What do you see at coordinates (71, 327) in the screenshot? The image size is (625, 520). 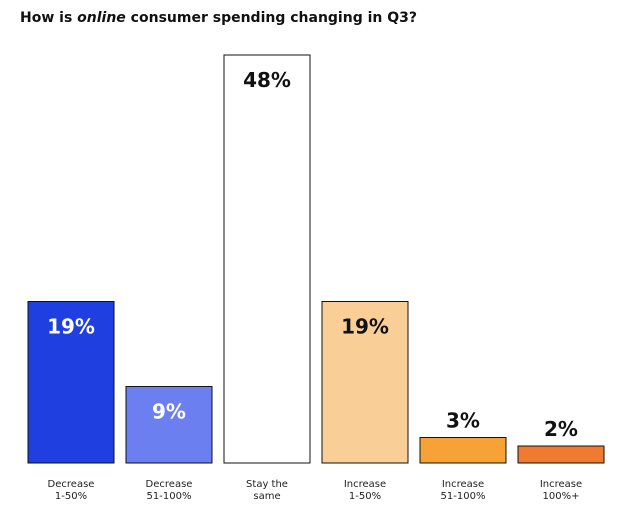 I see `data-label-0: 19%` at bounding box center [71, 327].